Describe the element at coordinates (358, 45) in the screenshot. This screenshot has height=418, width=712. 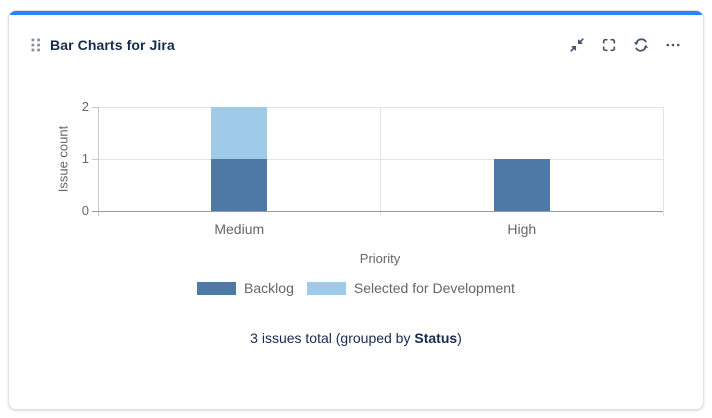
I see `gadget-header: Bar Charts for Jira` at that location.